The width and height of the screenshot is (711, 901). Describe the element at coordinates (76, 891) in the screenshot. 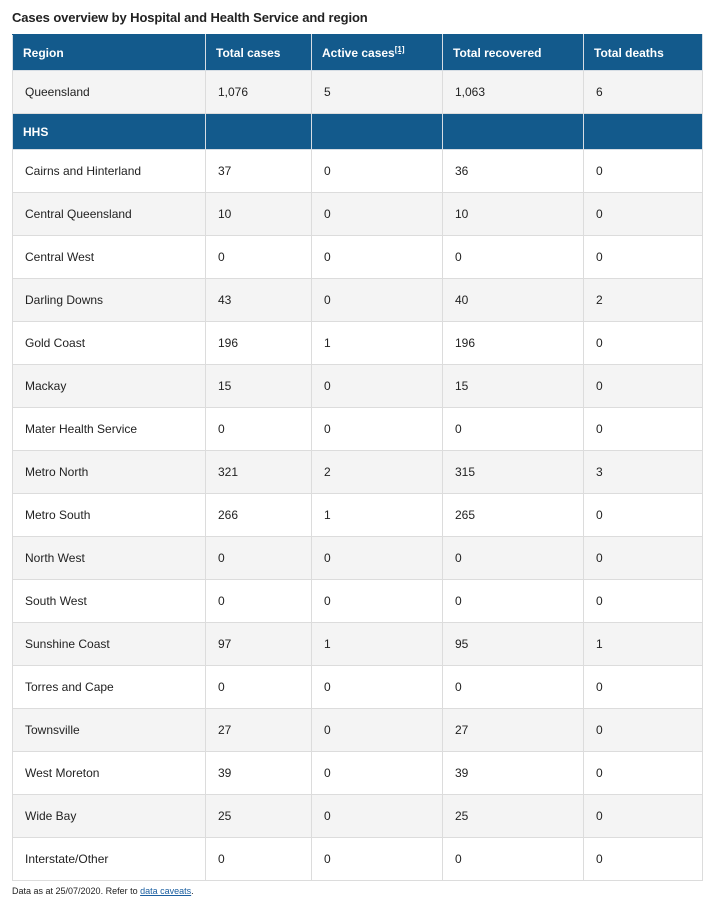

I see `footnote-text: Data as at 25/07/2020. Refer to` at that location.